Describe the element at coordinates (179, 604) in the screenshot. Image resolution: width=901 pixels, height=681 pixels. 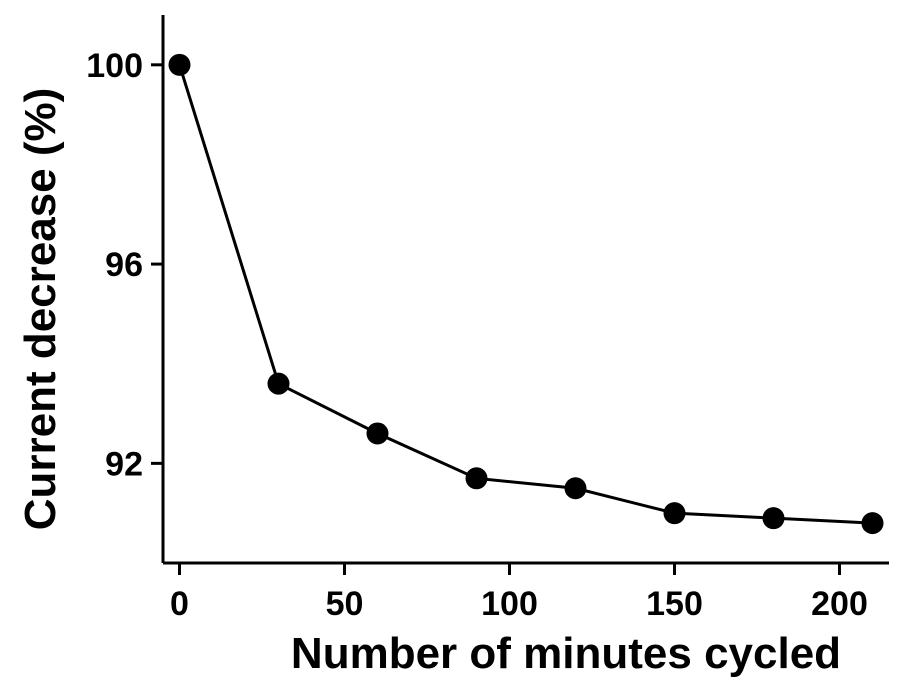
I see `x-tick-label: 0` at that location.